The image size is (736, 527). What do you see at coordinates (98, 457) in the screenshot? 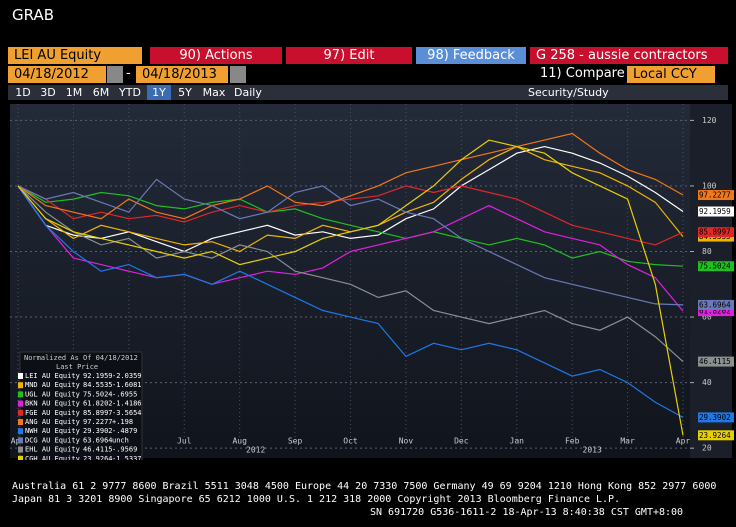
I see `legend-last: 23.9264` at bounding box center [98, 457].